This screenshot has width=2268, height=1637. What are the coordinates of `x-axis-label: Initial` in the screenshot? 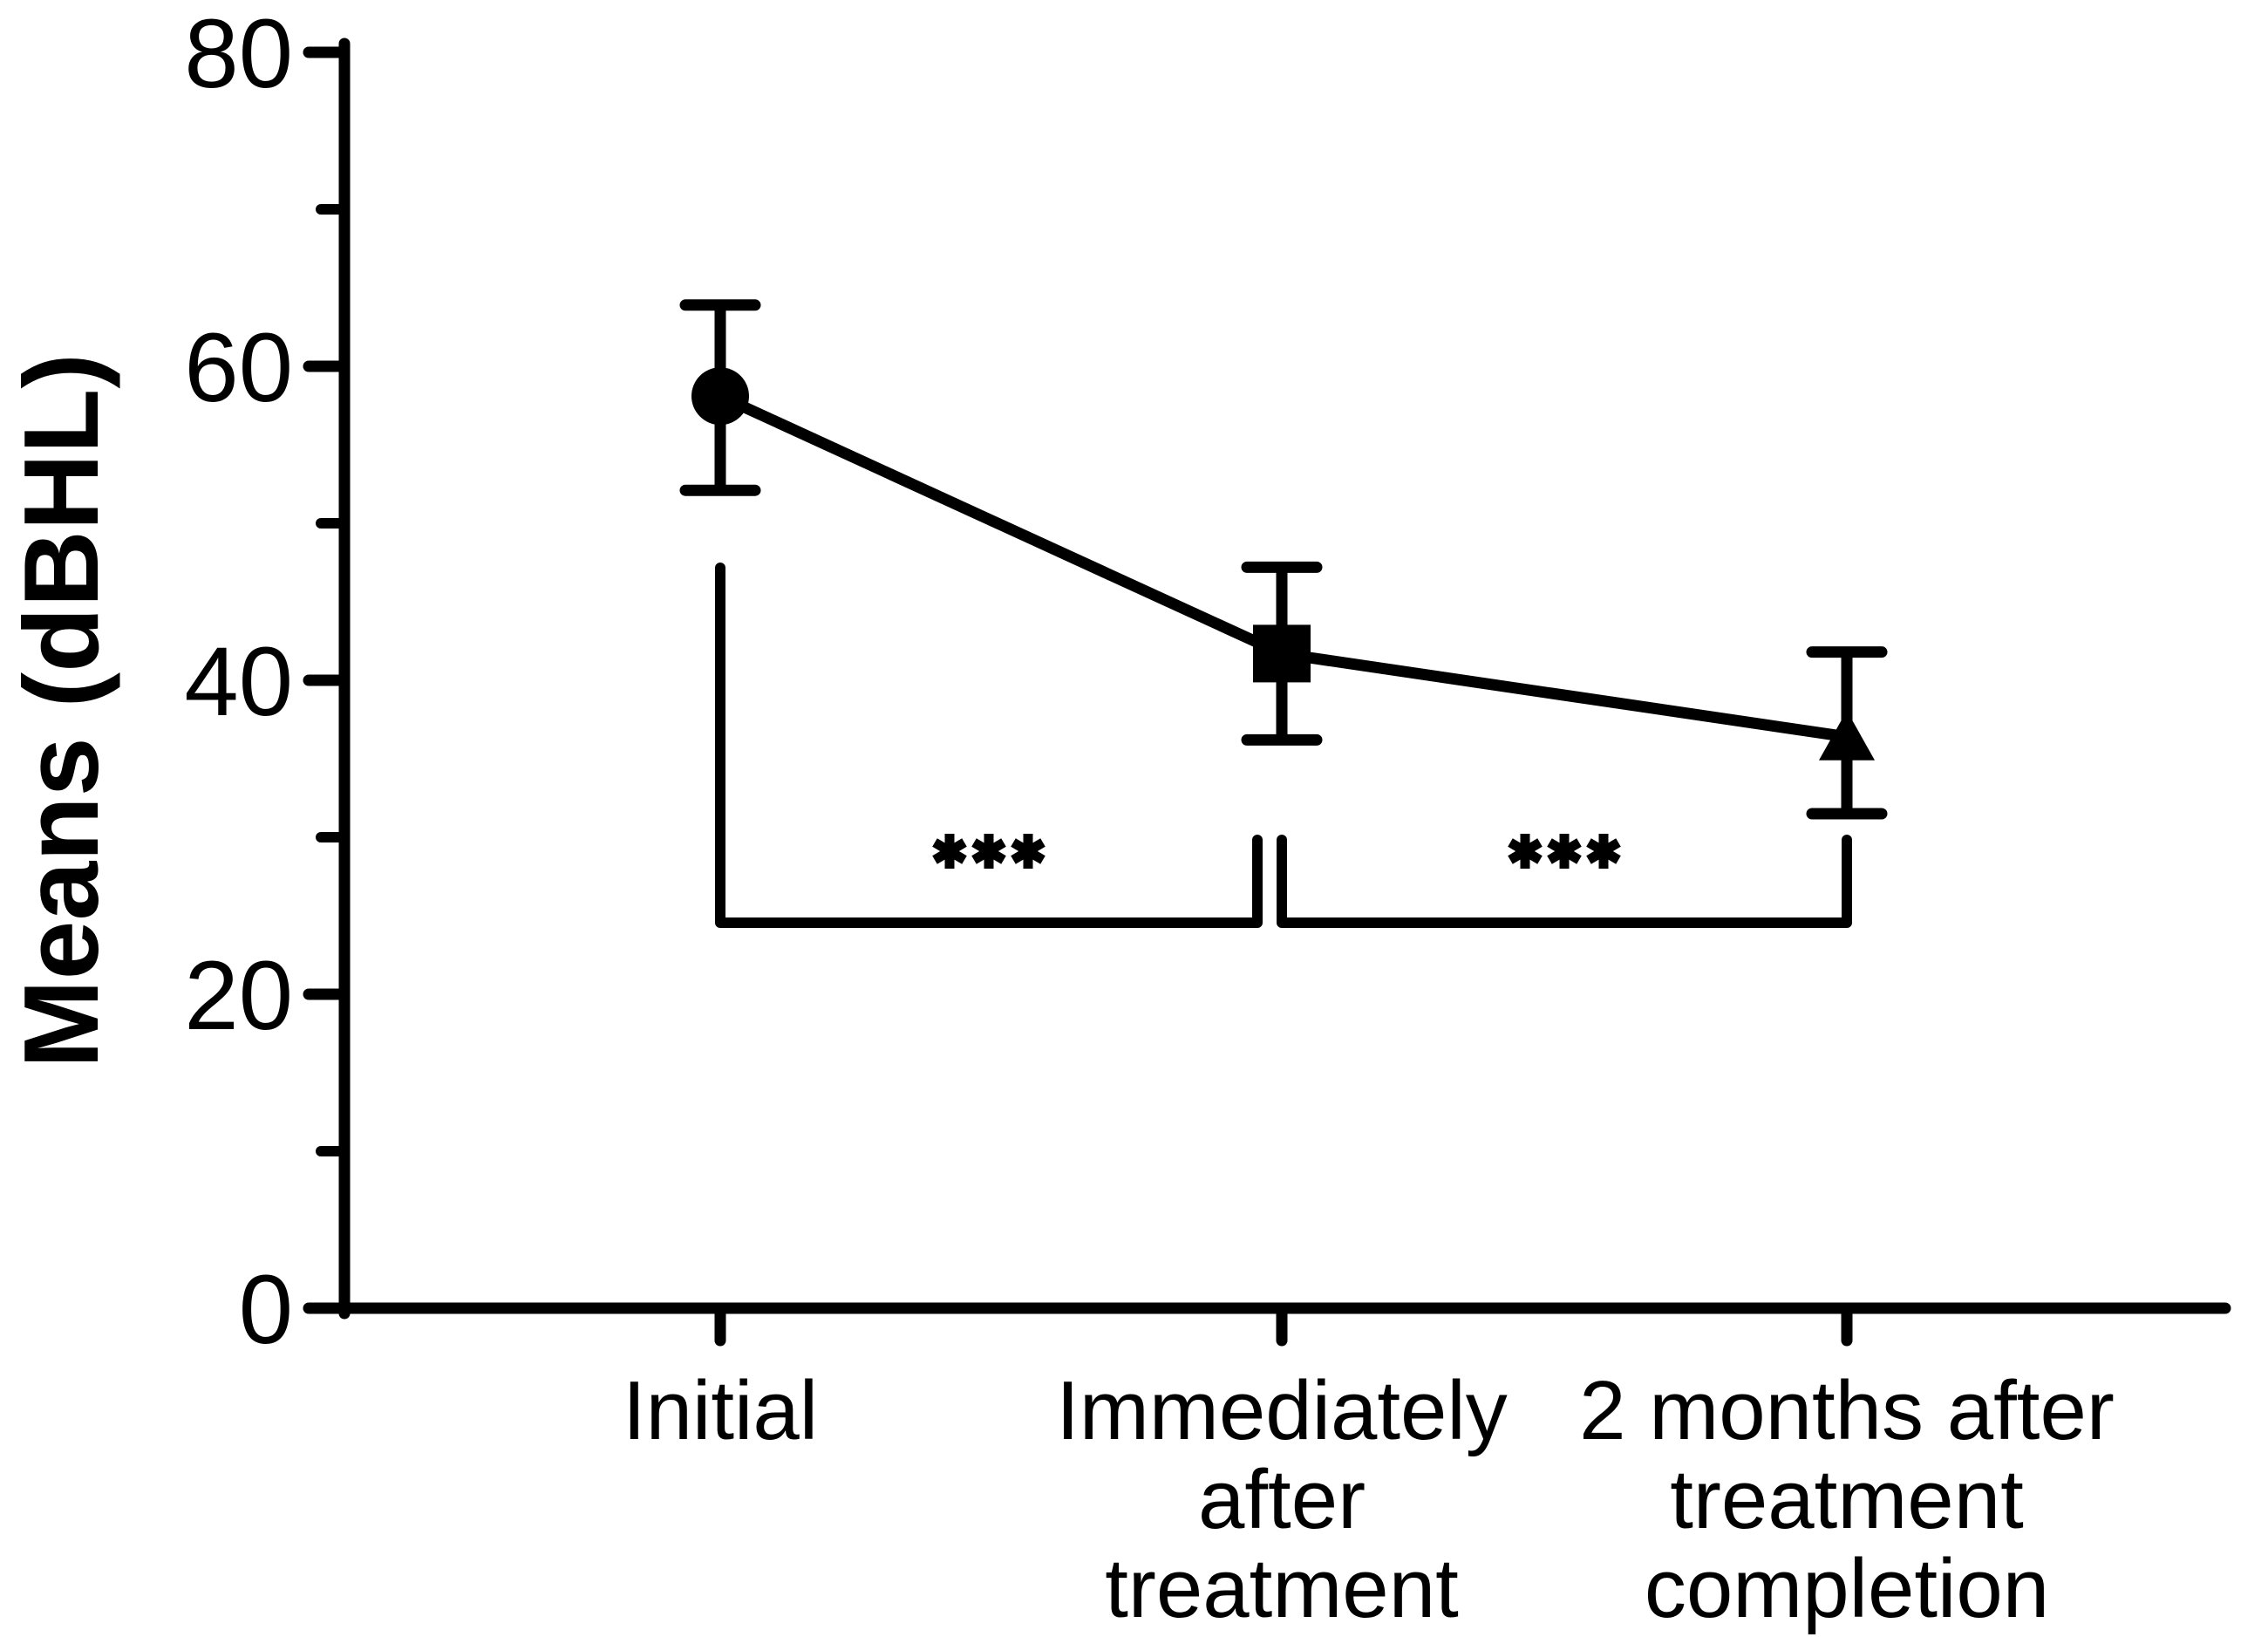 It's located at (720, 1410).